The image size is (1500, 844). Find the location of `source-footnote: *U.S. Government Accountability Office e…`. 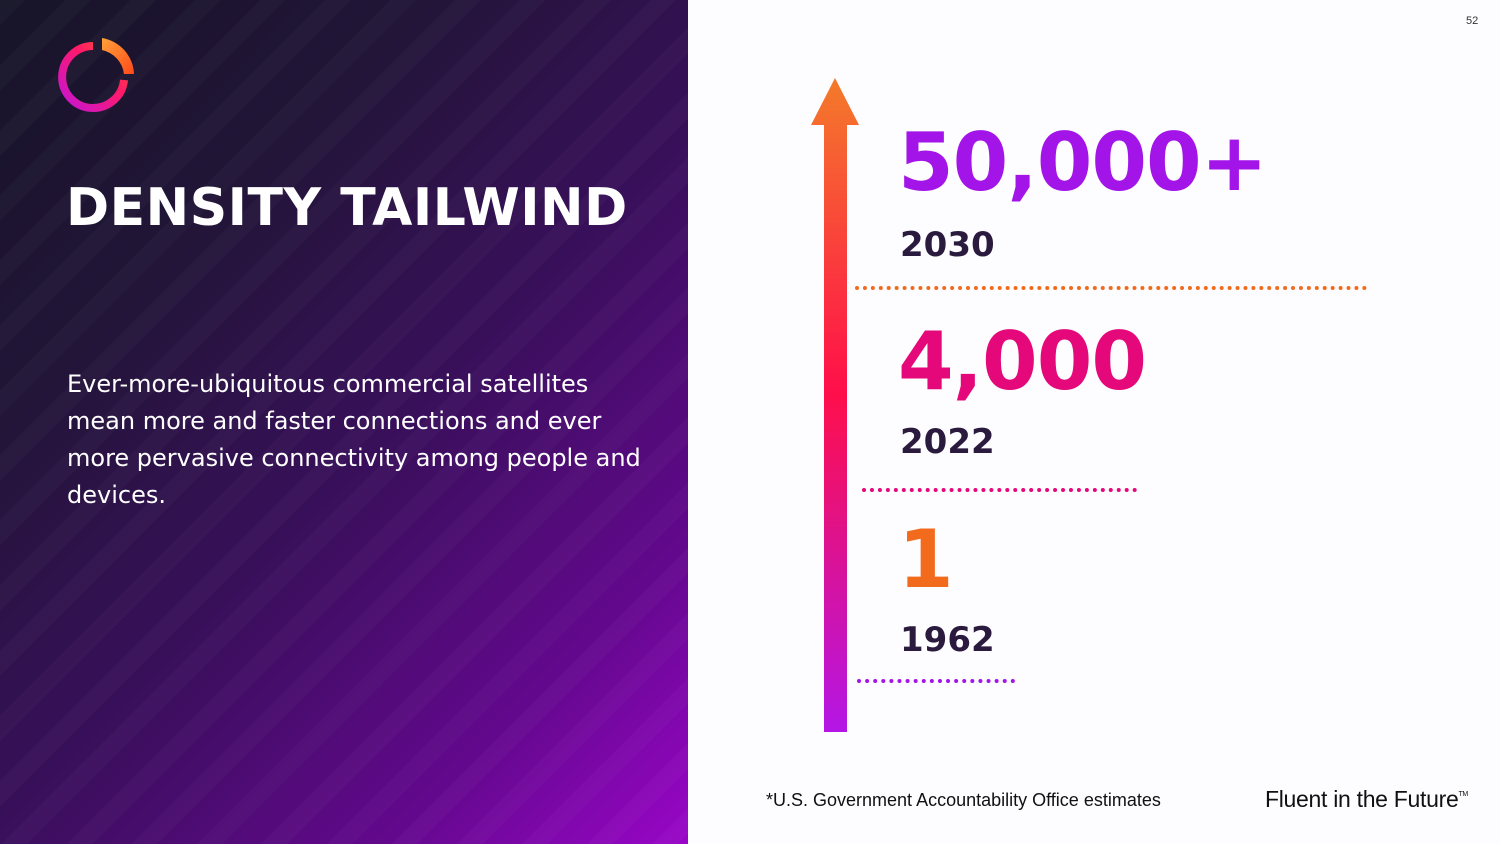

source-footnote: *U.S. Government Accountability Office e… is located at coordinates (963, 800).